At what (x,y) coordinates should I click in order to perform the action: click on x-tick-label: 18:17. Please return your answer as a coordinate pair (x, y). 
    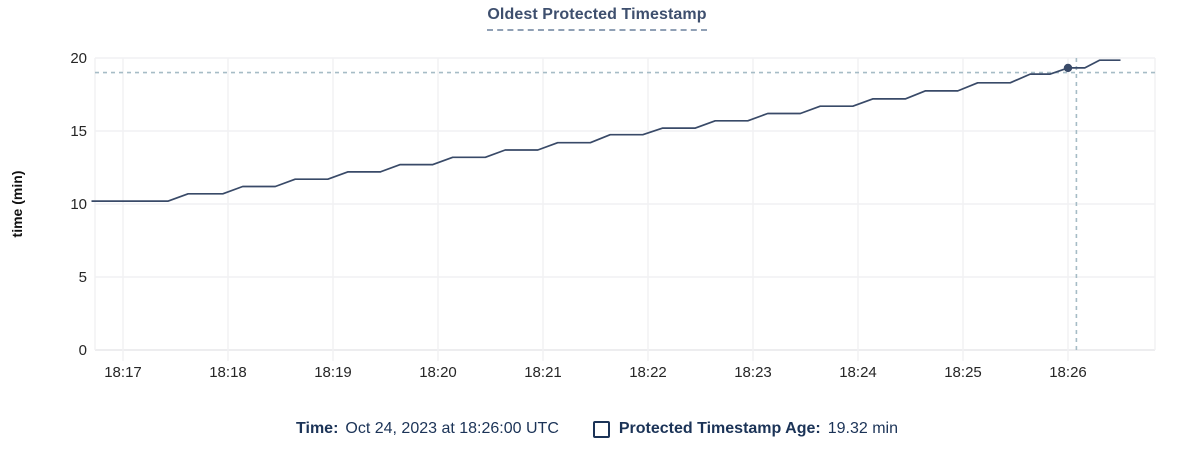
    Looking at the image, I should click on (123, 372).